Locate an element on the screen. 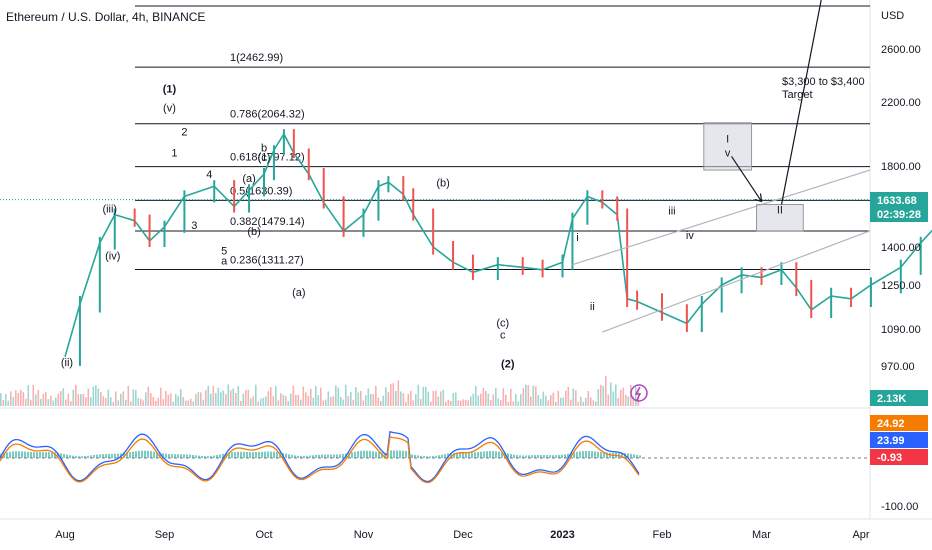  price-axis-tick-label: 970.00 is located at coordinates (898, 367).